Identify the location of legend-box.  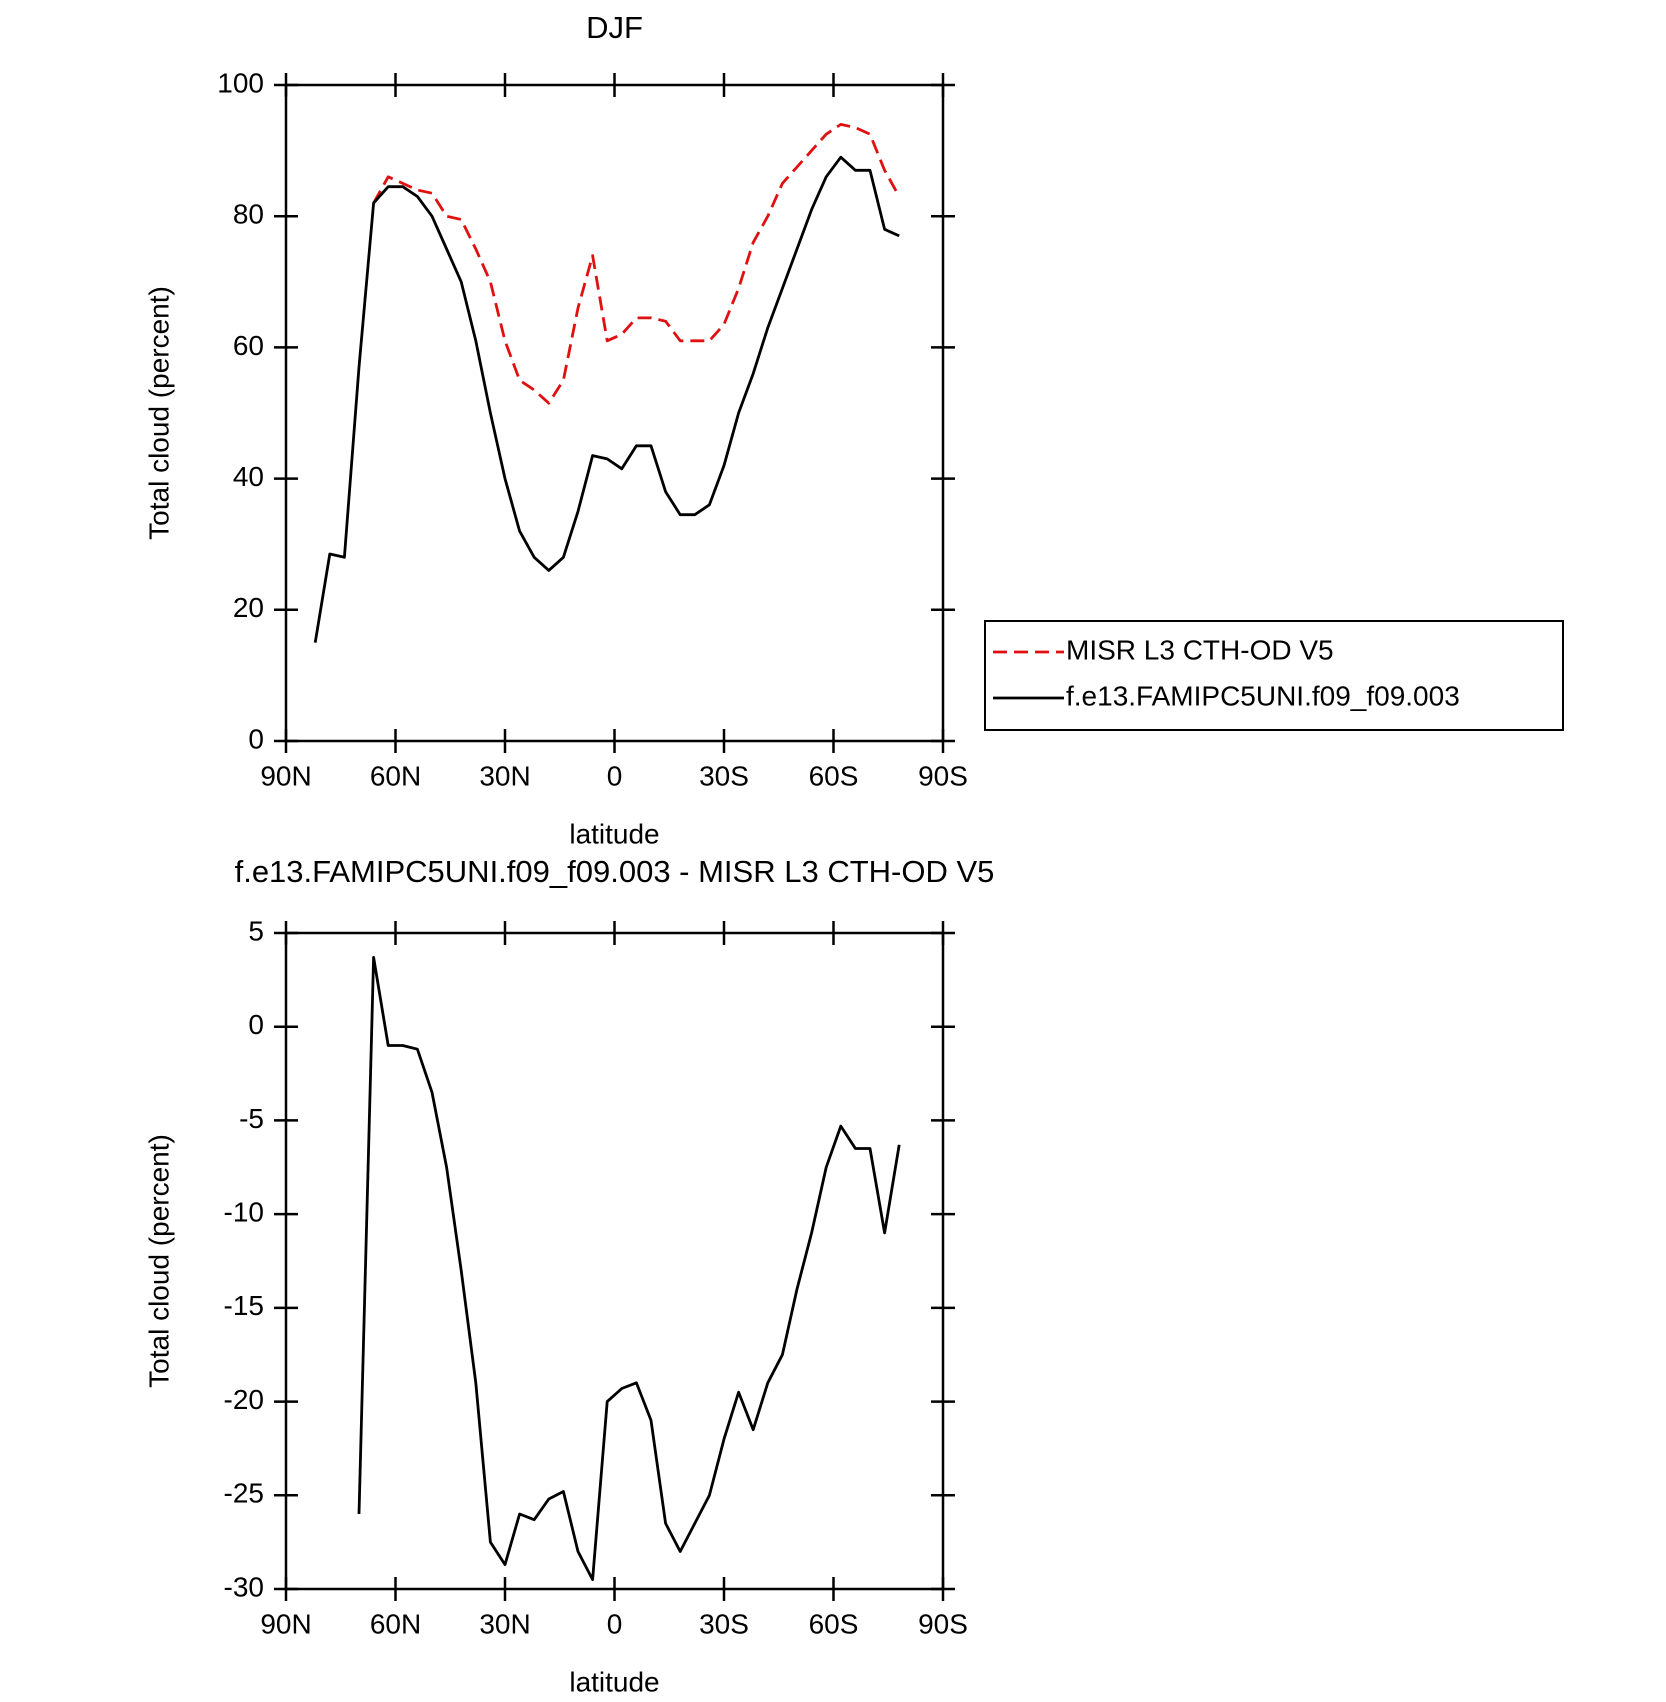
(1274, 675).